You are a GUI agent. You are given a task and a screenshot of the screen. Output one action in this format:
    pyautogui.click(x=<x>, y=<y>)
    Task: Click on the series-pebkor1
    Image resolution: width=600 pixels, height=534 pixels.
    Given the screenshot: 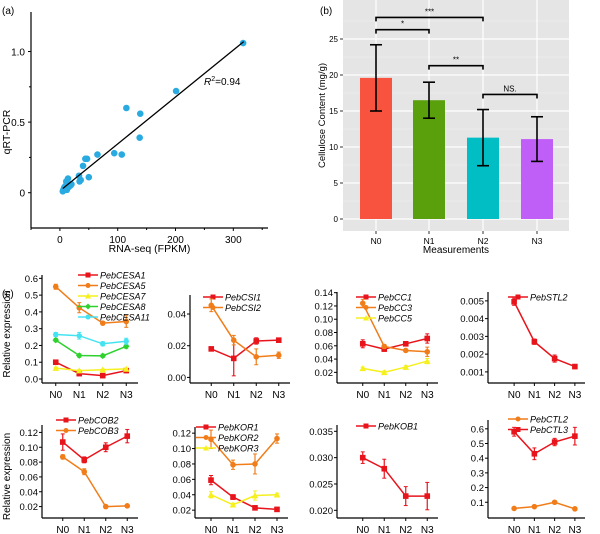 What is the action you would take?
    pyautogui.click(x=244, y=494)
    